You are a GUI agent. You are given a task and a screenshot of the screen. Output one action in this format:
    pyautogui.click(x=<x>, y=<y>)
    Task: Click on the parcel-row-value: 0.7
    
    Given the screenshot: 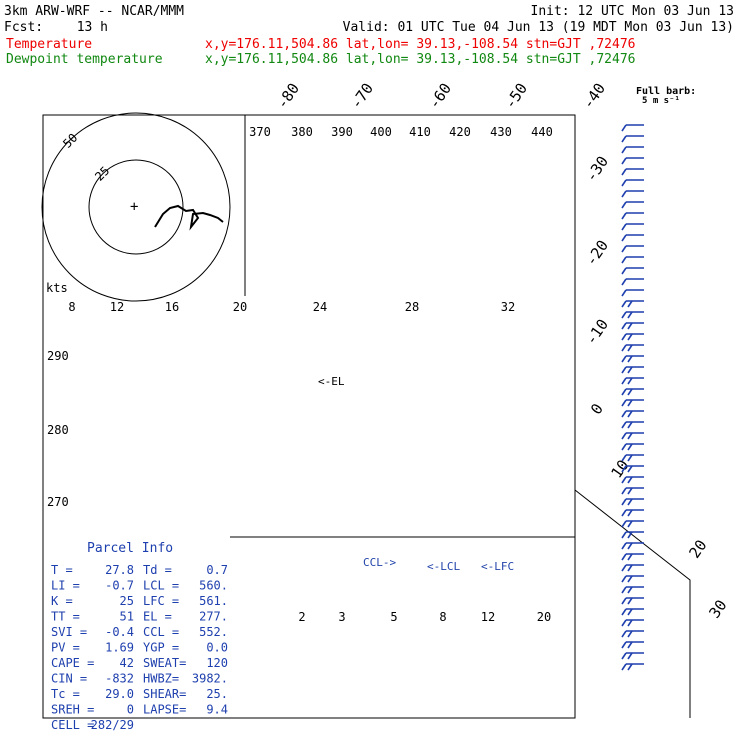 What is the action you would take?
    pyautogui.click(x=217, y=570)
    